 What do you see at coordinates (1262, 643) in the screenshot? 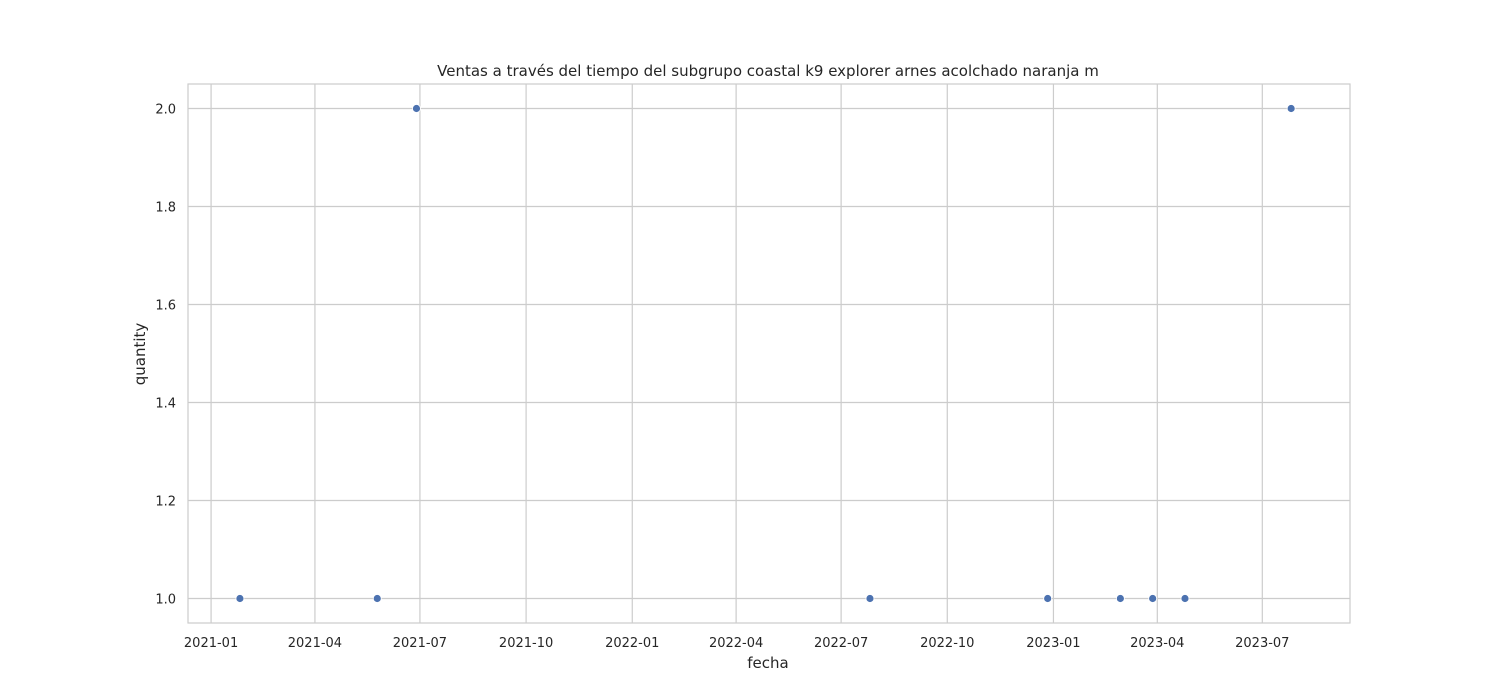
I see `x-tick-label: 2023-07` at bounding box center [1262, 643].